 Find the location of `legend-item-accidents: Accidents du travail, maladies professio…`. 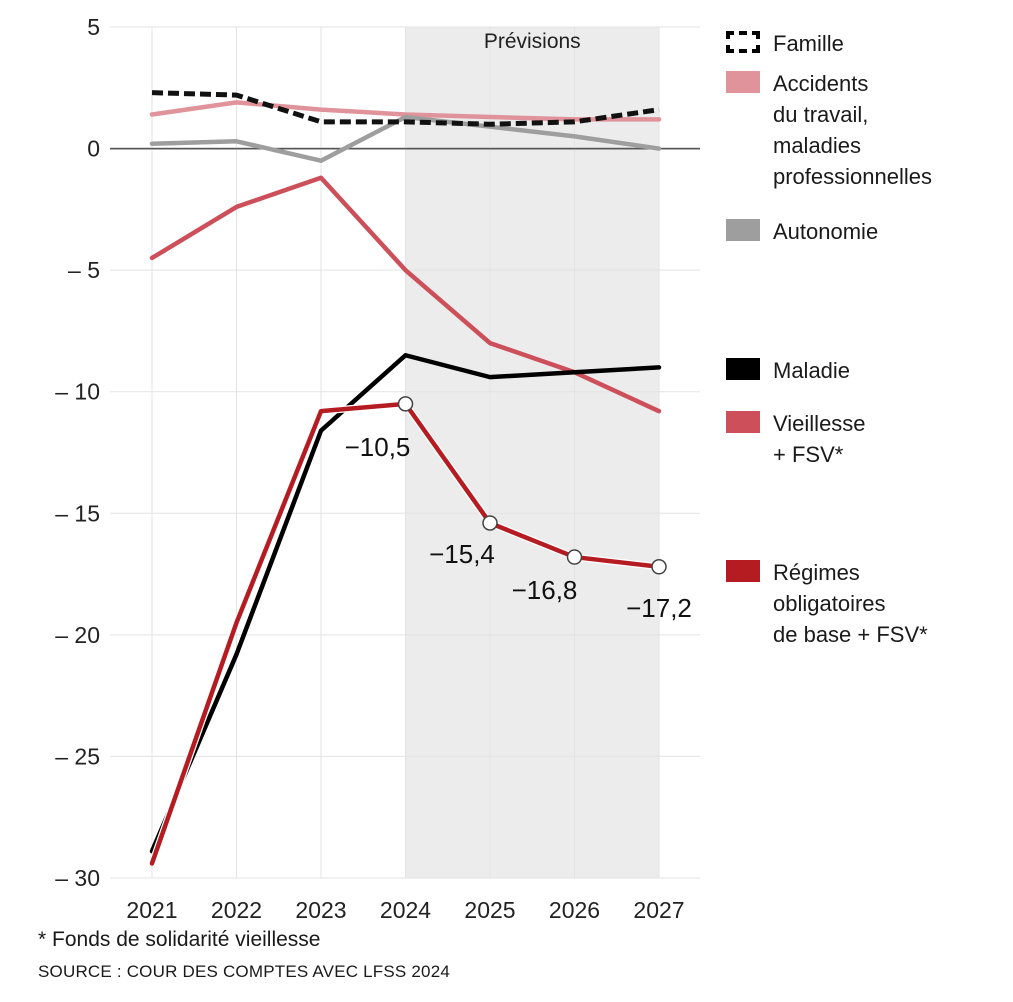

legend-item-accidents: Accidents du travail, maladies professio… is located at coordinates (829, 130).